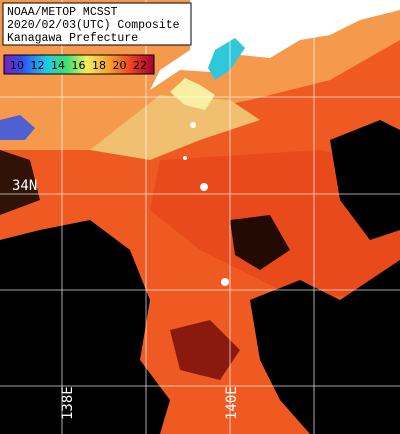 Image resolution: width=400 pixels, height=434 pixels. Describe the element at coordinates (58, 65) in the screenshot. I see `colorbar-label: 14` at that location.